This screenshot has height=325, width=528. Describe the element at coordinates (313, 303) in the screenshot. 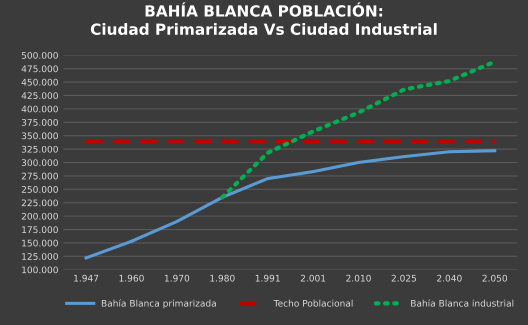

I see `legend-label: Techo Poblacional` at that location.